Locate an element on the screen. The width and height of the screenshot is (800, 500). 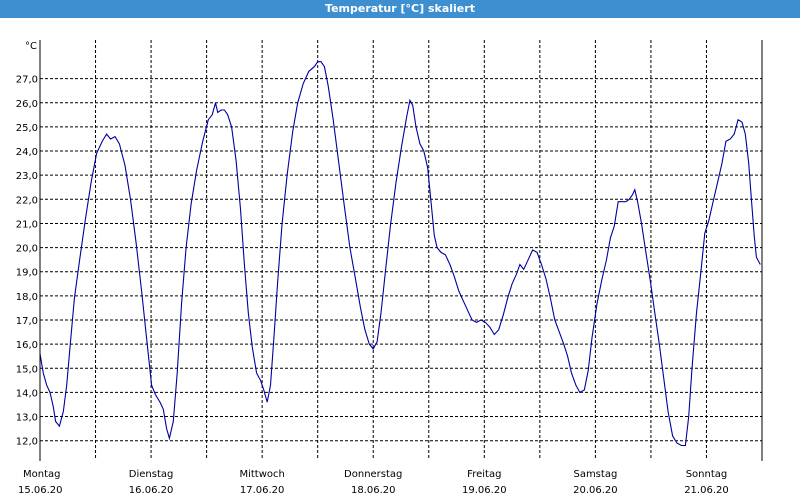
x-tick-date: 20.06.20 is located at coordinates (595, 490).